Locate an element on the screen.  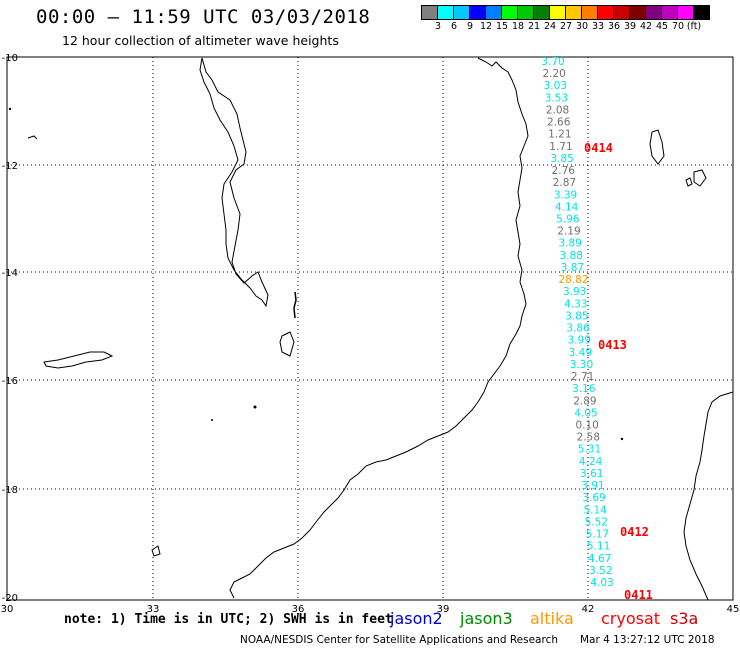
scale-label: 30 is located at coordinates (582, 26).